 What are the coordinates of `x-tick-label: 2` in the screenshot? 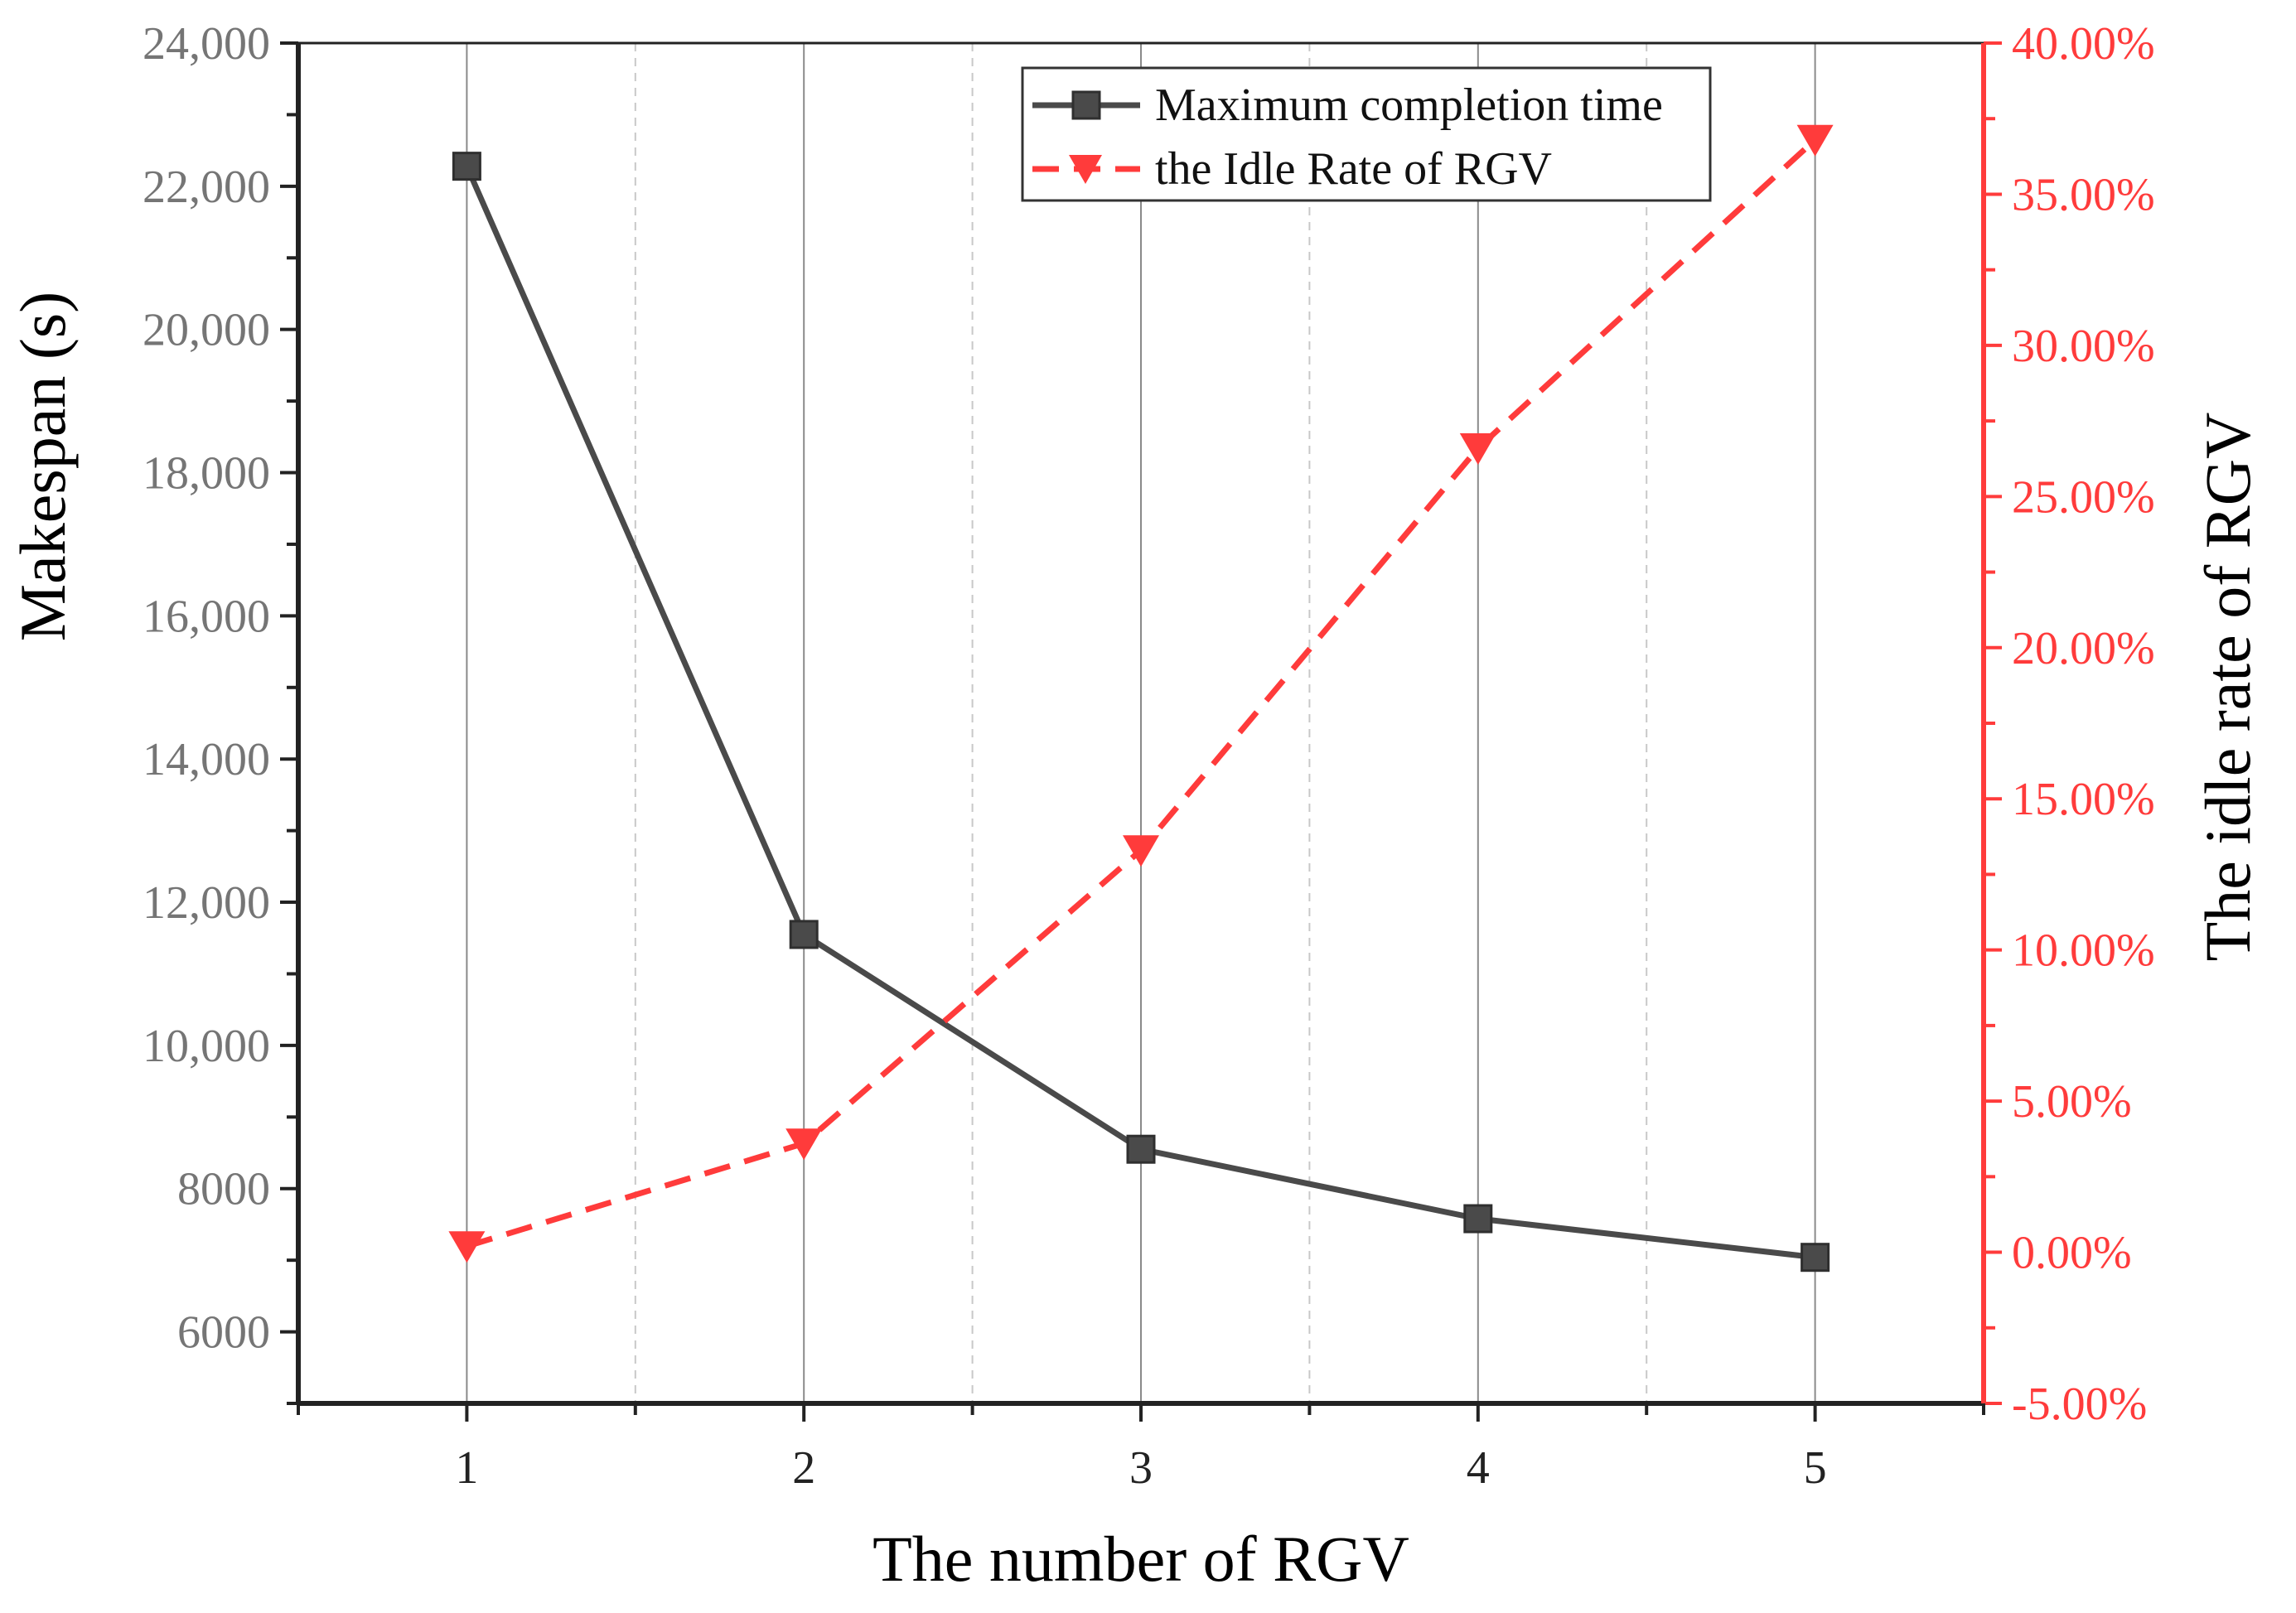 It's located at (803, 1468).